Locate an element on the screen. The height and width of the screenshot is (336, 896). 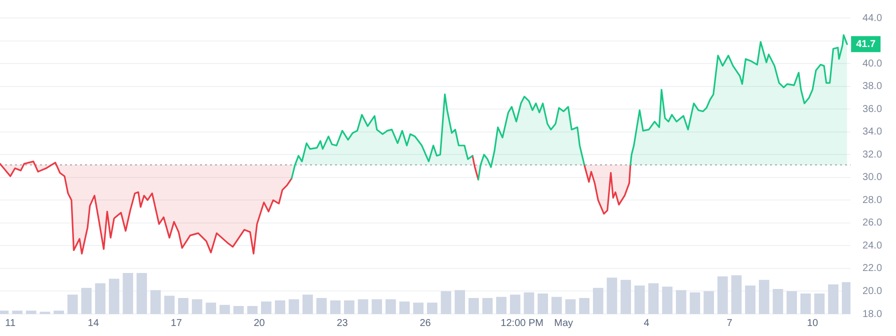
y-tick-label: 22.0 is located at coordinates (872, 268).